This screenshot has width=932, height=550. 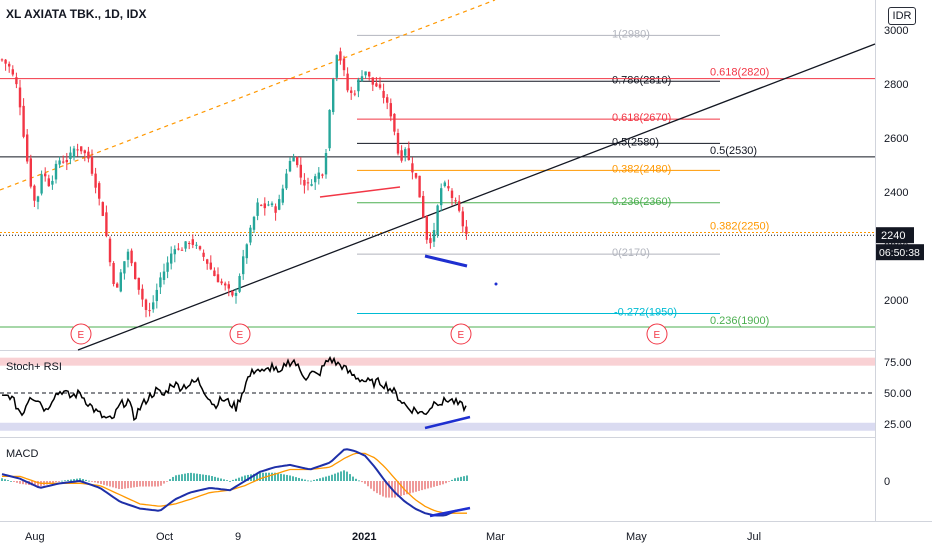 I want to click on signal-line, so click(x=234, y=483).